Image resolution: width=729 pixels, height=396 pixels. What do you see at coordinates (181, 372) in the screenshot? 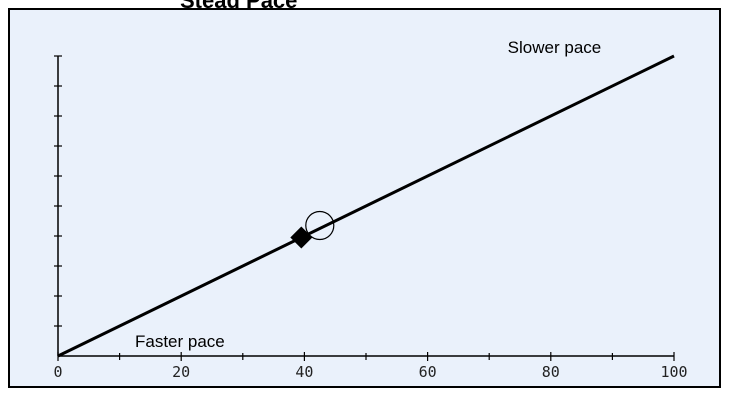
I see `x-tick-label: 20` at bounding box center [181, 372].